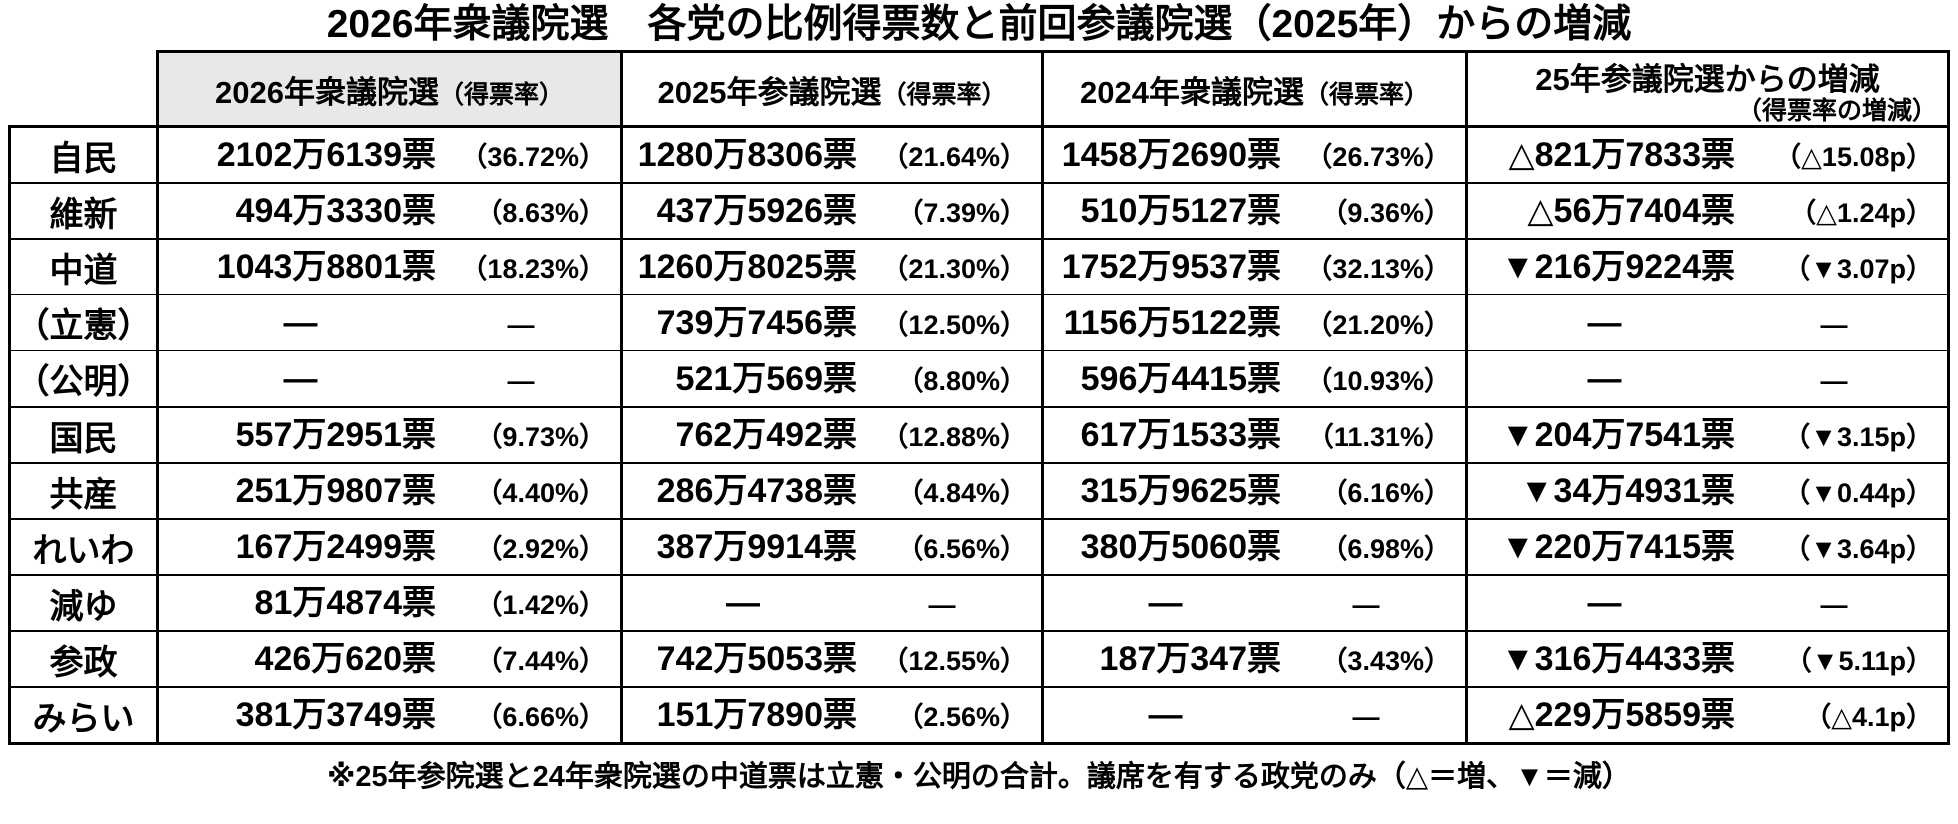  I want to click on result-cell: 510万5127票 （9.36%）, so click(1253, 210).